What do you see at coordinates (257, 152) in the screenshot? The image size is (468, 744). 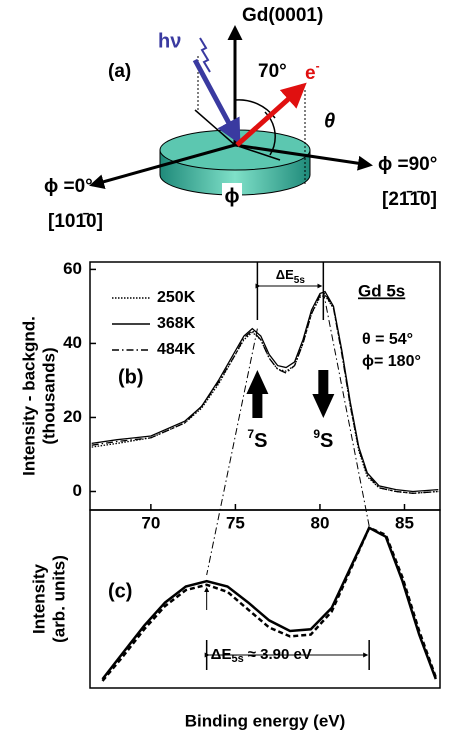 I see `guide` at bounding box center [257, 152].